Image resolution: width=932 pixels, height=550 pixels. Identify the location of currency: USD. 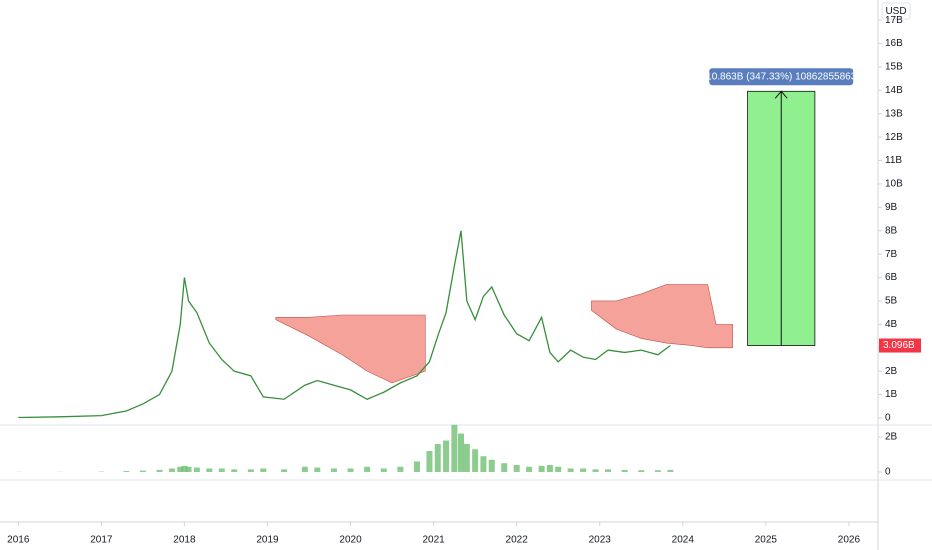
(895, 11).